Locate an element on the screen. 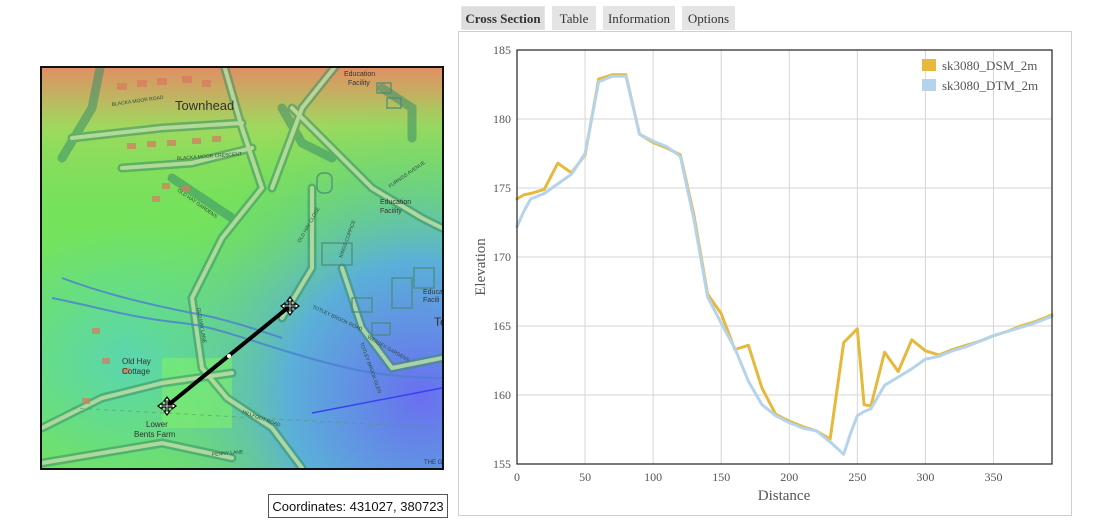  place-old-hay: Old Hay is located at coordinates (136, 361).